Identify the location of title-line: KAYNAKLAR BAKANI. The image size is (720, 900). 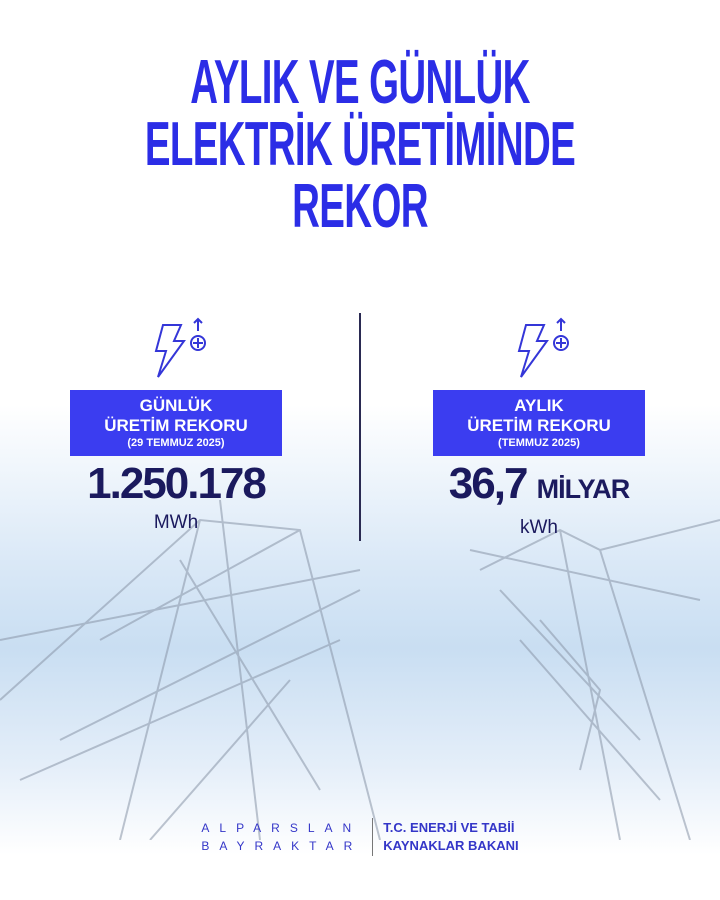
(451, 845).